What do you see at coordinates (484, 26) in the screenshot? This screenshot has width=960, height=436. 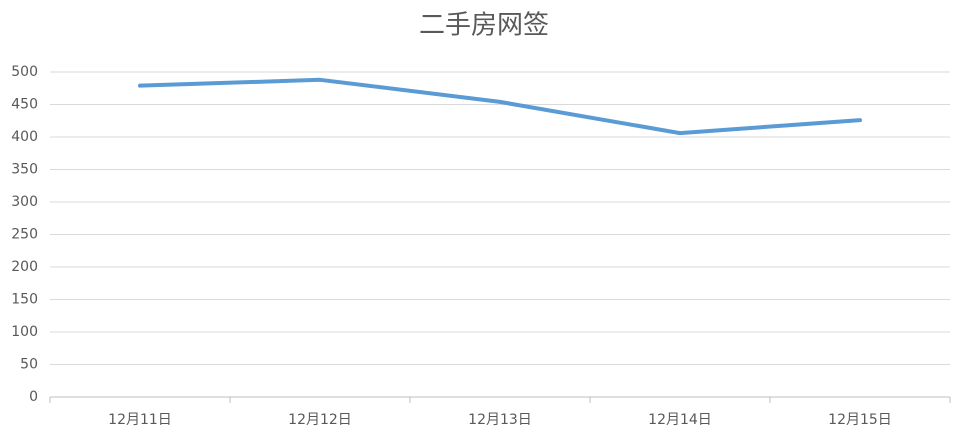 I see `chart-title: 二手房网签` at bounding box center [484, 26].